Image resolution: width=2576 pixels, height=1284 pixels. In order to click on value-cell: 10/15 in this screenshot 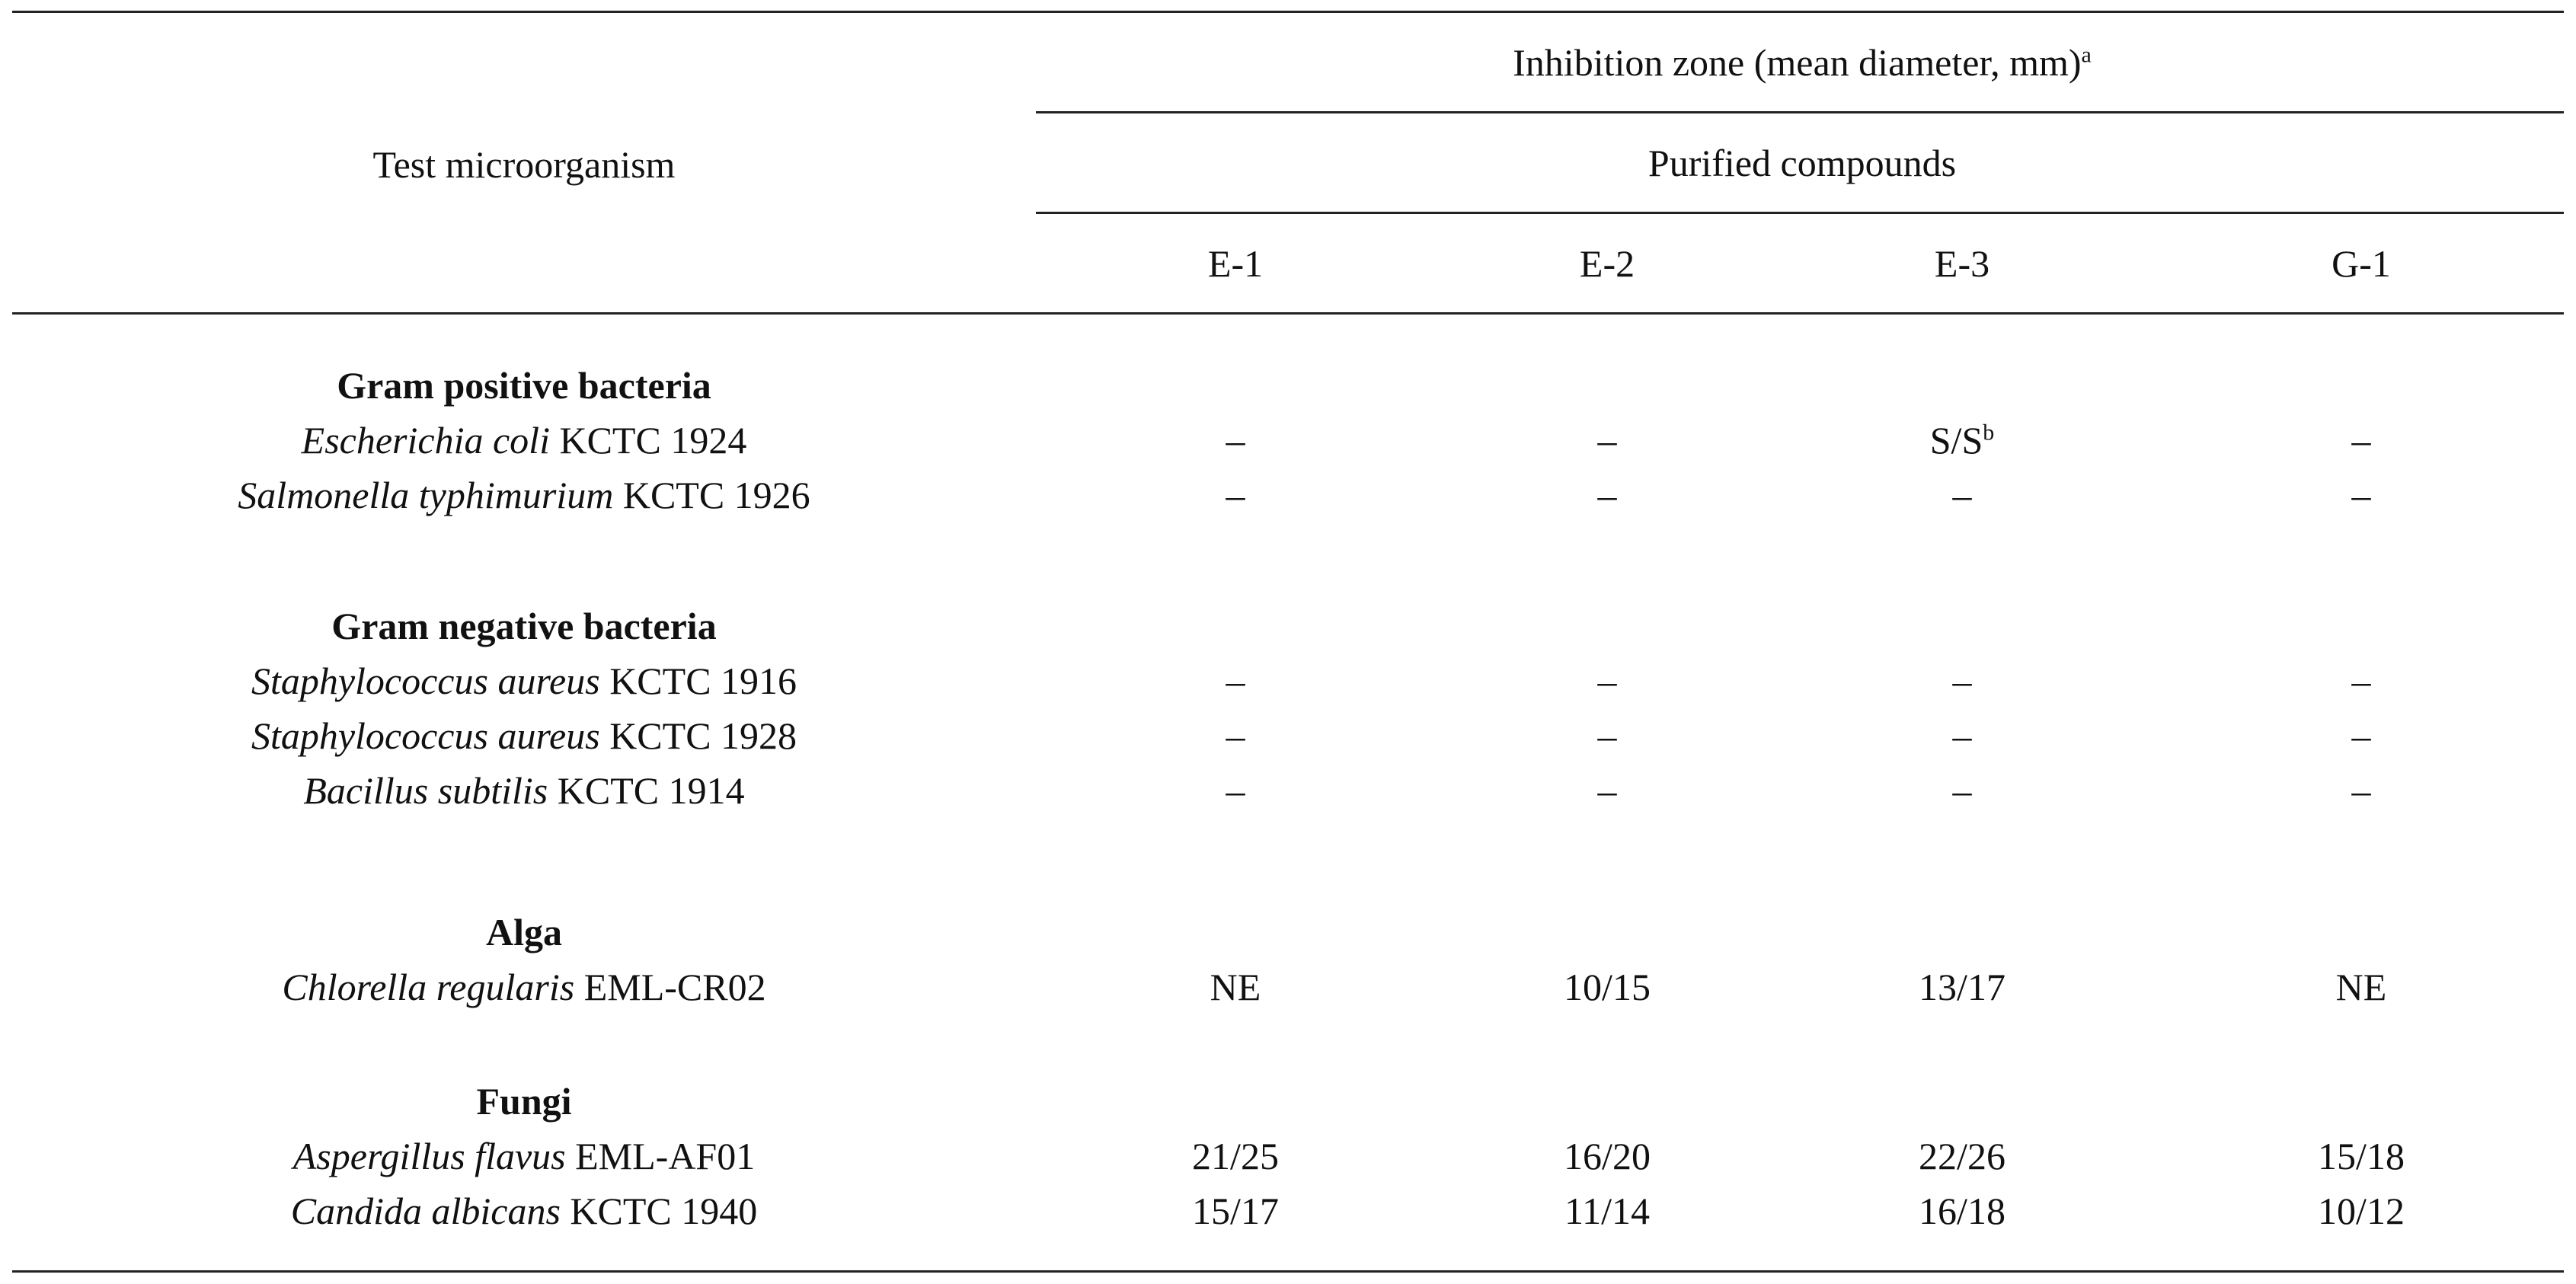, I will do `click(1607, 987)`.